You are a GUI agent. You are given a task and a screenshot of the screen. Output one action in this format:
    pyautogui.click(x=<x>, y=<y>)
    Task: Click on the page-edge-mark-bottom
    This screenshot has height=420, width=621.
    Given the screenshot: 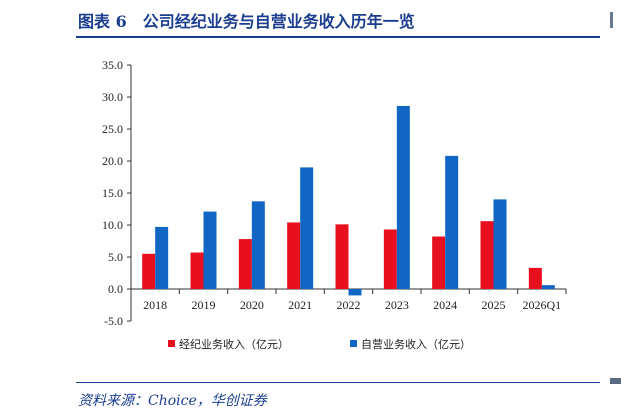 What is the action you would take?
    pyautogui.click(x=615, y=381)
    